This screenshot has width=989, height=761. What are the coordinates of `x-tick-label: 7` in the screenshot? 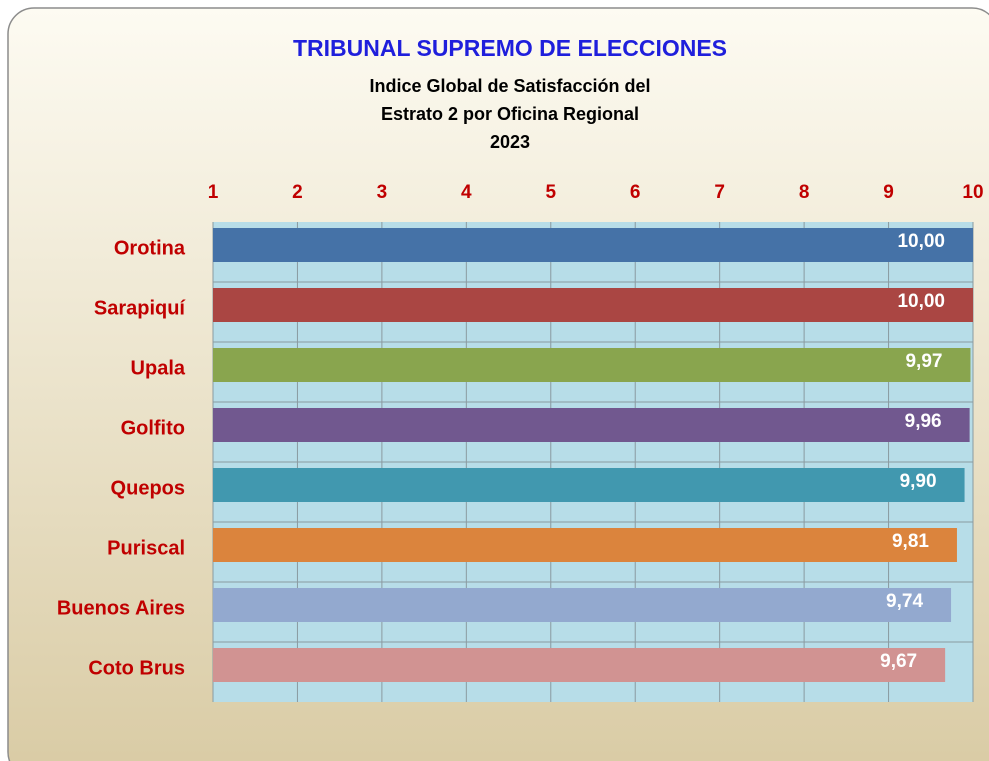 It's located at (719, 192).